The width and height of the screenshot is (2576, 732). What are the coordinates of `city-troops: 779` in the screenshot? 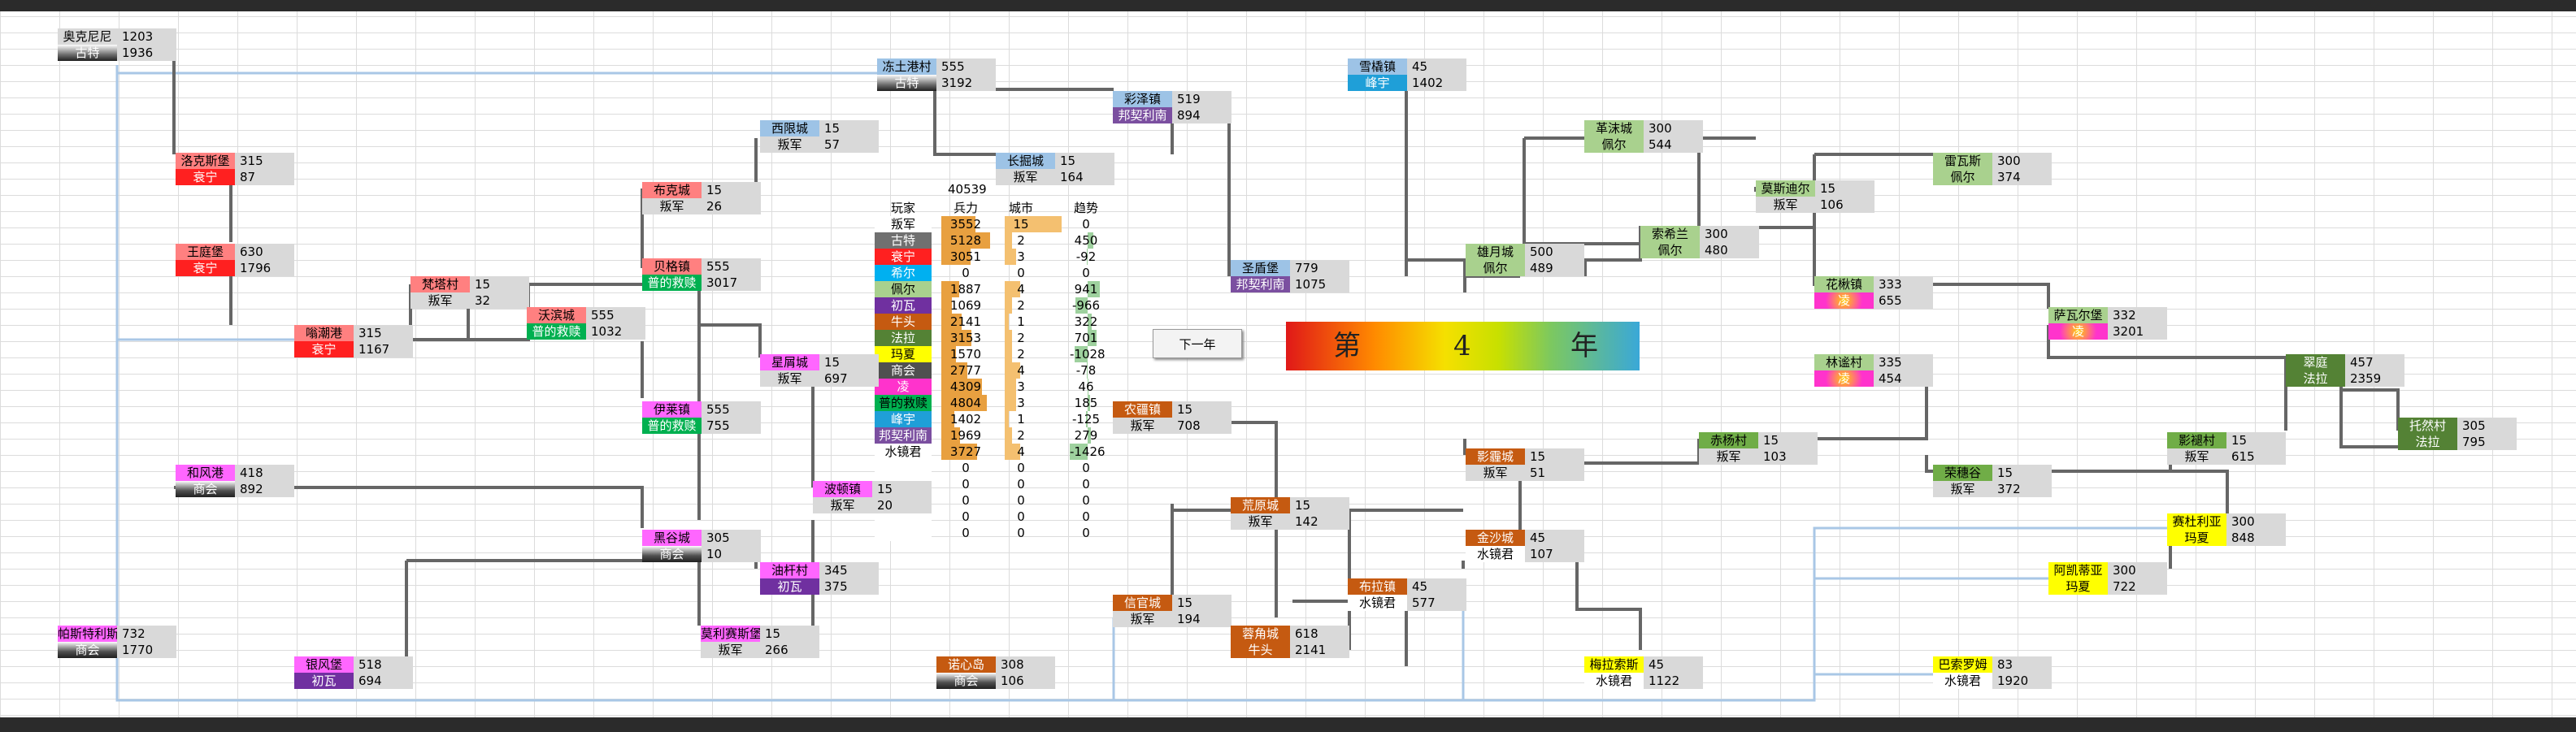 It's located at (1319, 268).